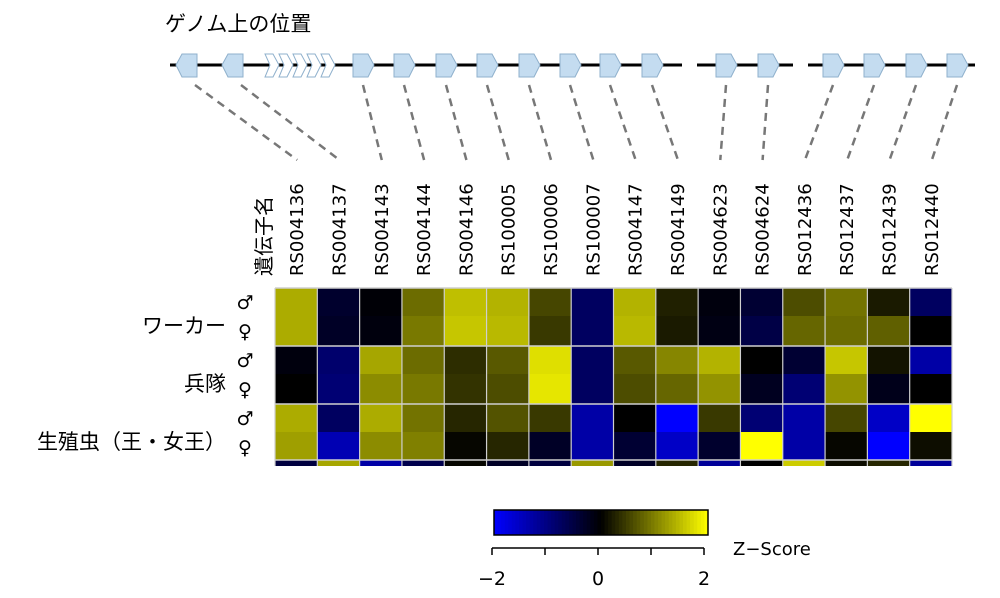 The width and height of the screenshot is (1000, 598). What do you see at coordinates (509, 229) in the screenshot?
I see `gene-label: RS100005` at bounding box center [509, 229].